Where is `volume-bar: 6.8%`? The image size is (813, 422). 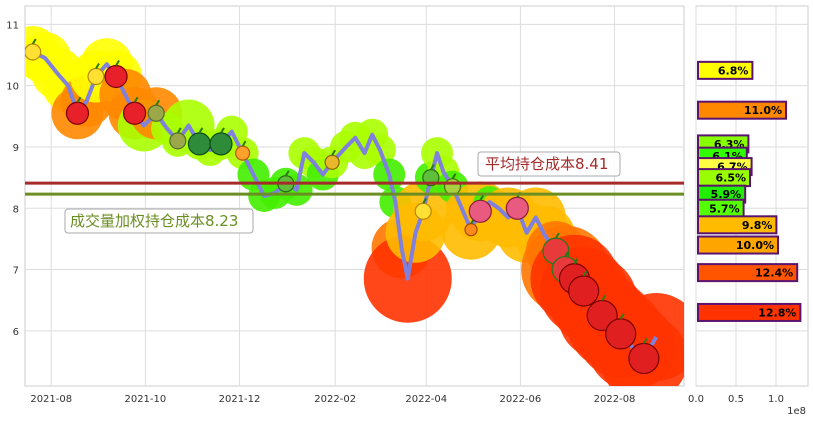 volume-bar: 6.8% is located at coordinates (725, 70).